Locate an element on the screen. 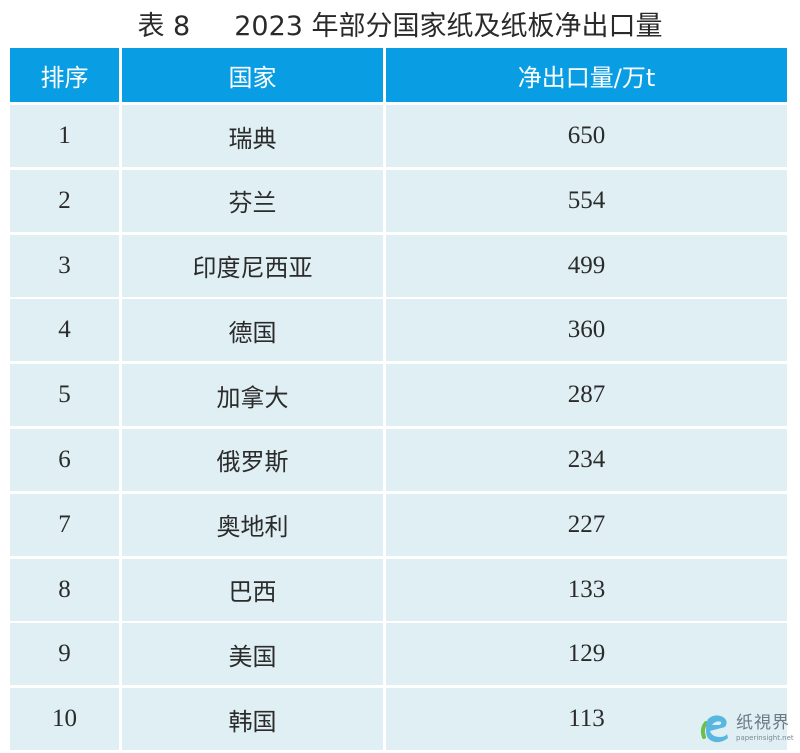  rank-cell: 1 is located at coordinates (64, 136).